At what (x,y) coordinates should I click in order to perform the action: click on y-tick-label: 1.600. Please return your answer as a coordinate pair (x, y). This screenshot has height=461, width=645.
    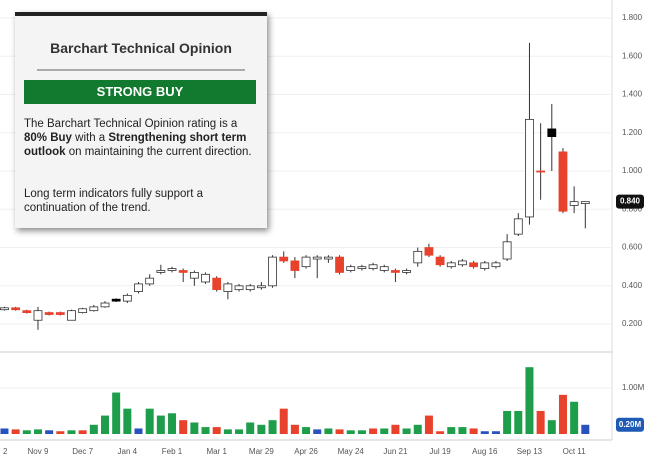
    Looking at the image, I should click on (632, 55).